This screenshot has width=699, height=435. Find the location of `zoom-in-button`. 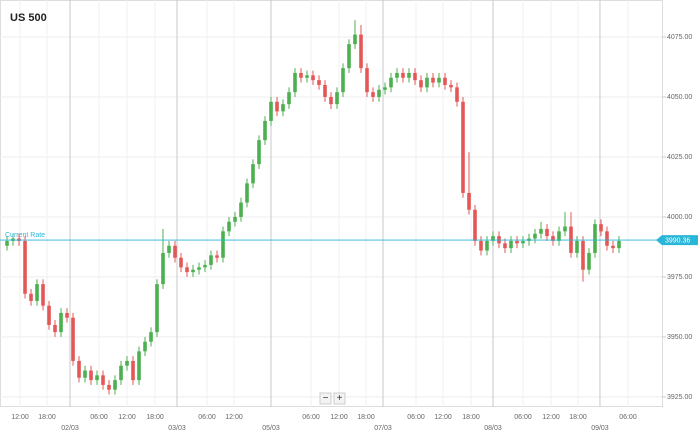

zoom-in-button is located at coordinates (339, 398).